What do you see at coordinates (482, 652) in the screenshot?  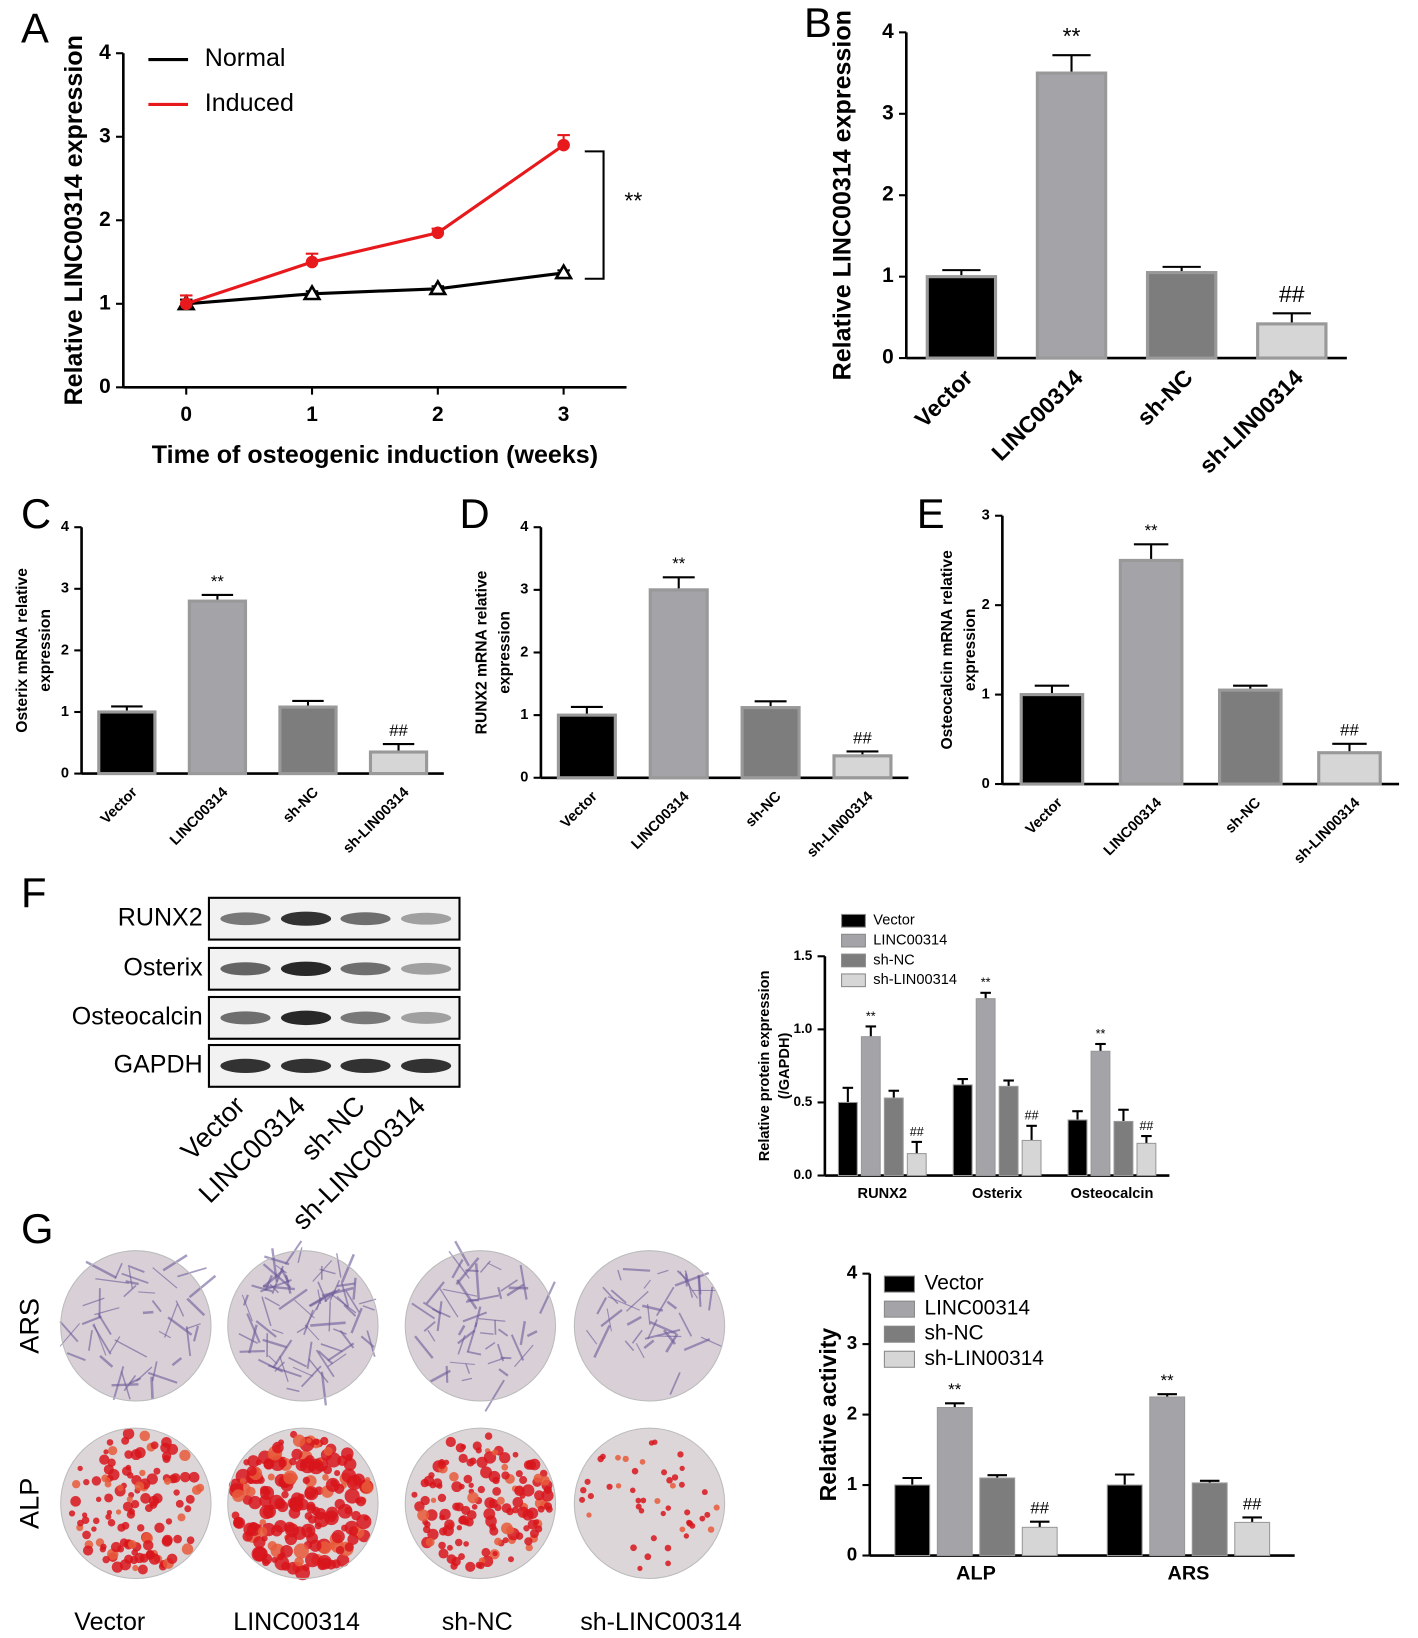 I see `y-axis-label: RUNX2 mRNA relative` at bounding box center [482, 652].